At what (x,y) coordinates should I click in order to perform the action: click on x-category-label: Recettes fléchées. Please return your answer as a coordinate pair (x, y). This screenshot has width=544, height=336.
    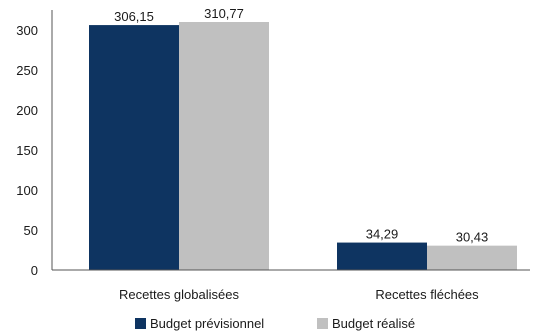
    Looking at the image, I should click on (427, 294).